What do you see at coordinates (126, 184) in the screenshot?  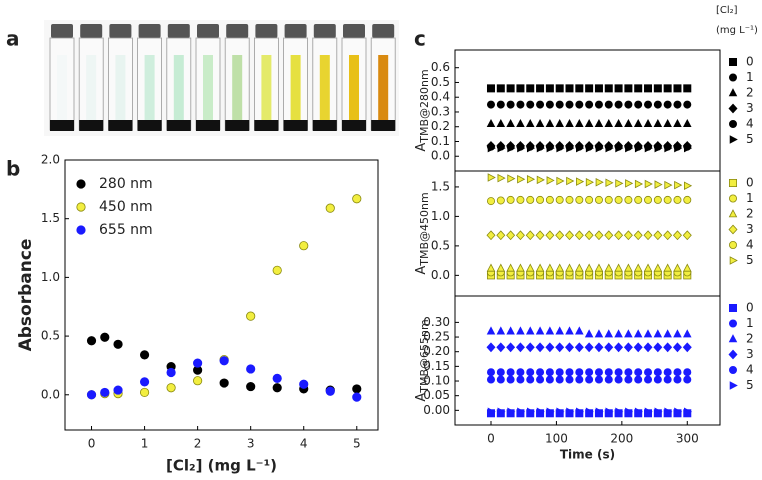 I see `legend-label: 280 nm` at bounding box center [126, 184].